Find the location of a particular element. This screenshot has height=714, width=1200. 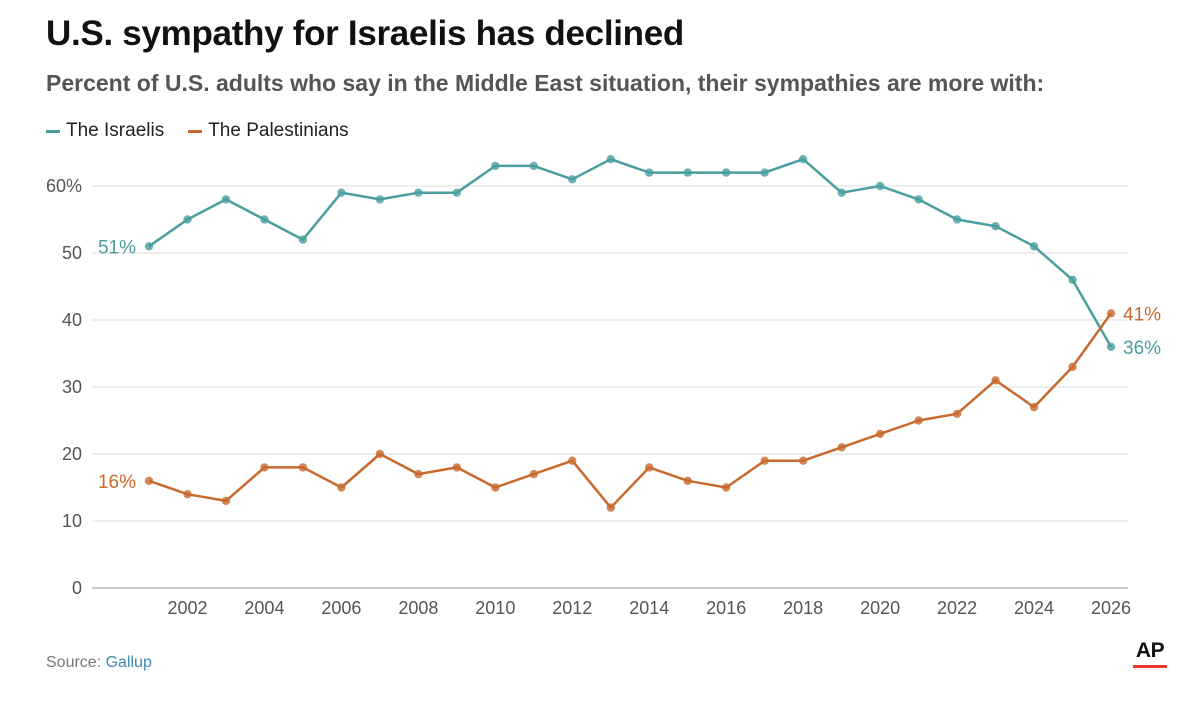

legend-label-palestinians: The Palestinians is located at coordinates (278, 130).